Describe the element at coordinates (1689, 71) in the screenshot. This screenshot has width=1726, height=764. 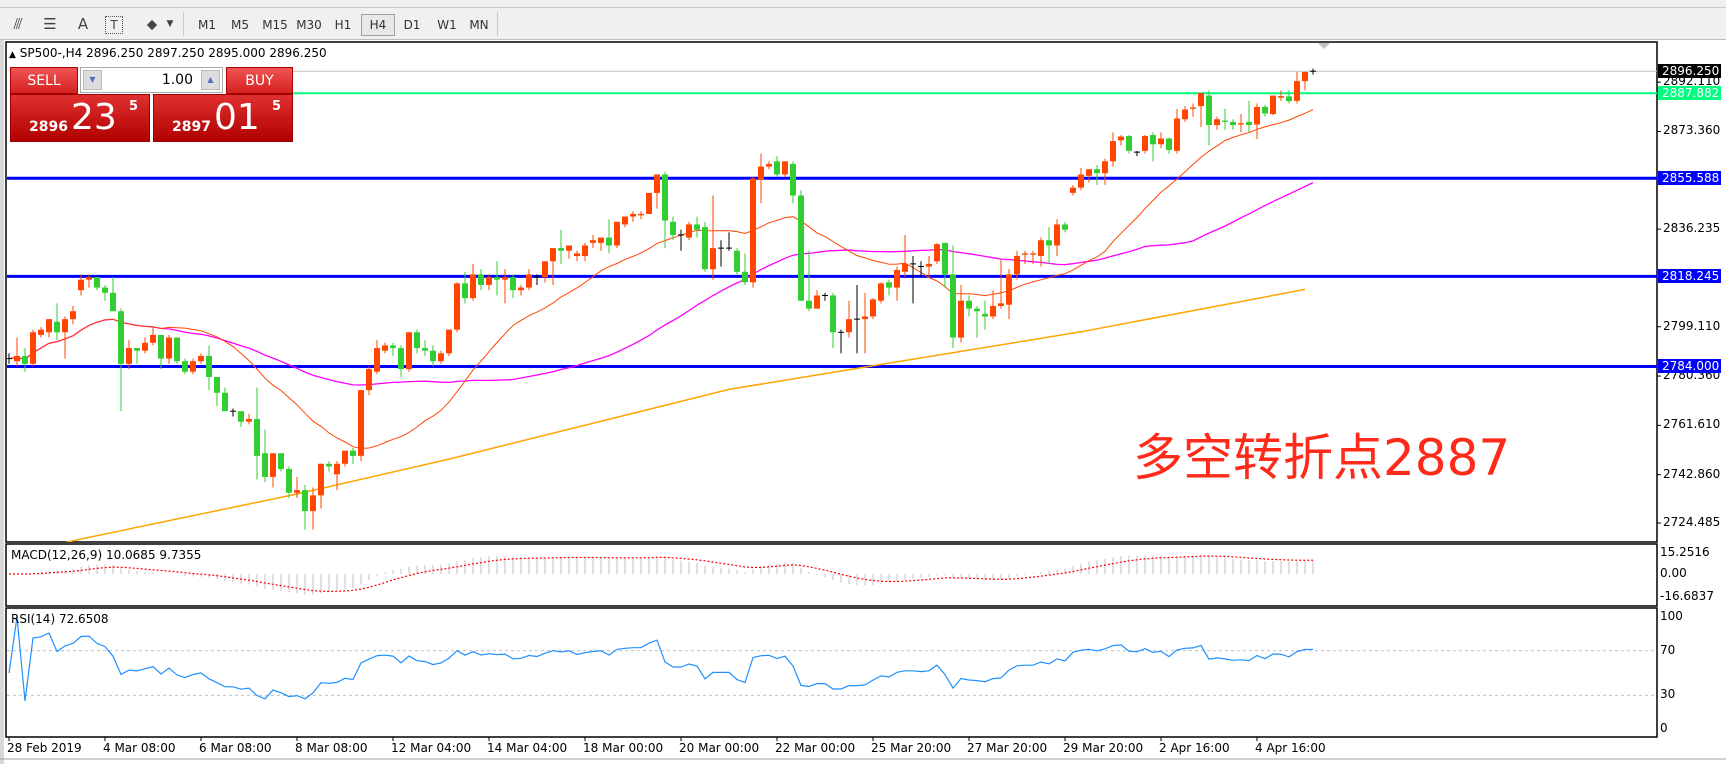
I see `current-price-label: 2896.250` at that location.